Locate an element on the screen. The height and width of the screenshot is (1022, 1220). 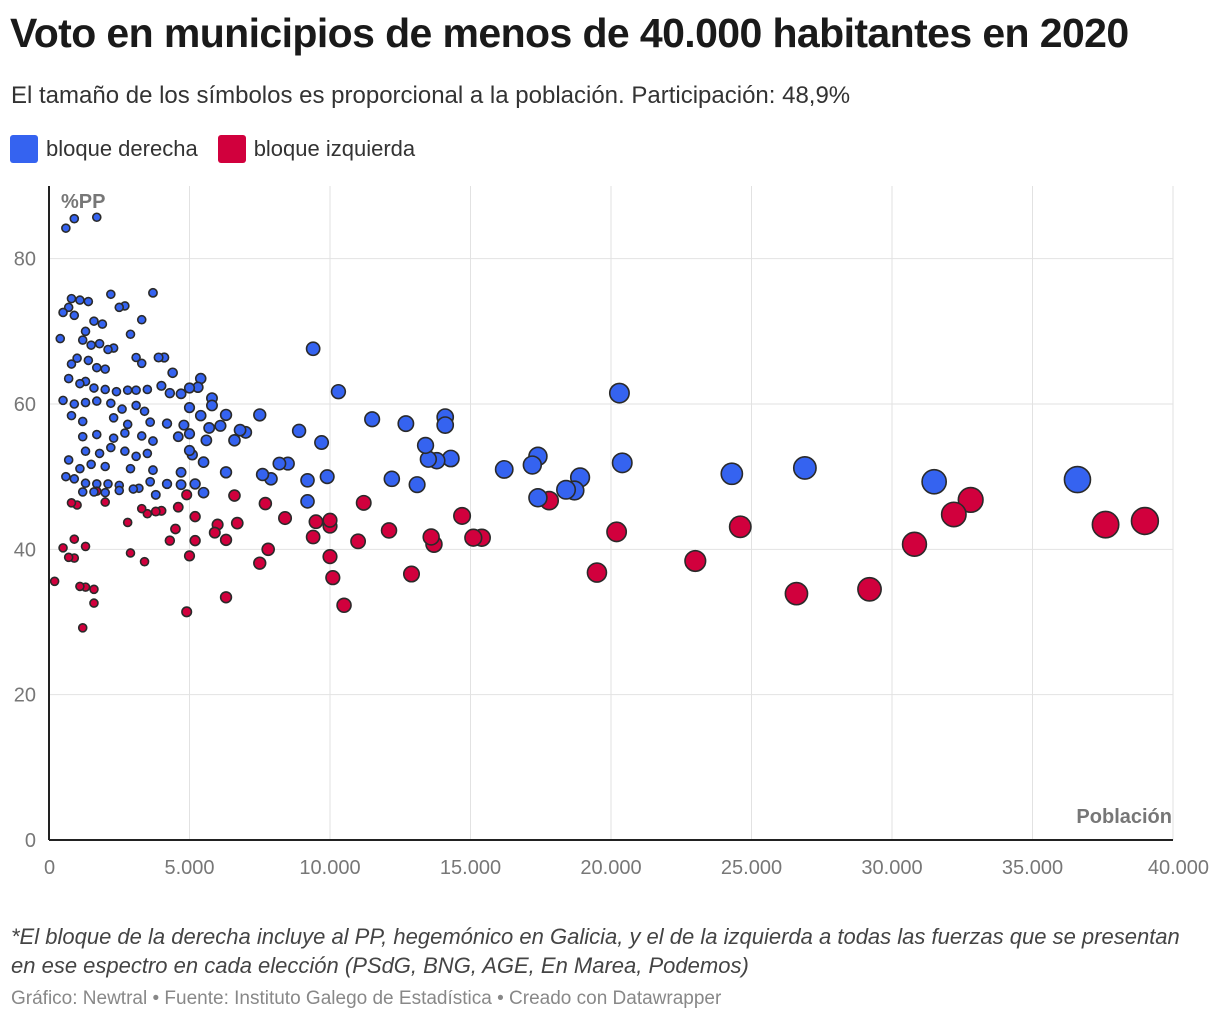
legend-swatch-left-bloc is located at coordinates (231, 149).